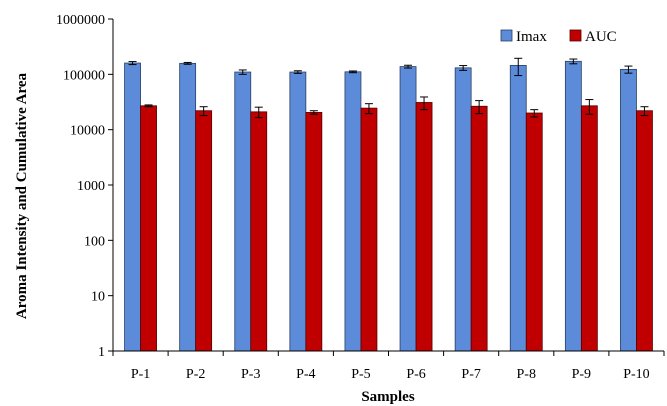  I want to click on y-tick-label: 1000000, so click(80, 20).